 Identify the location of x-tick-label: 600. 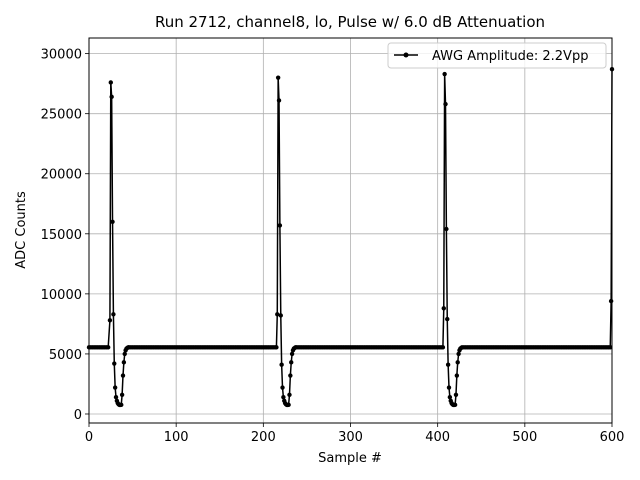
(612, 437).